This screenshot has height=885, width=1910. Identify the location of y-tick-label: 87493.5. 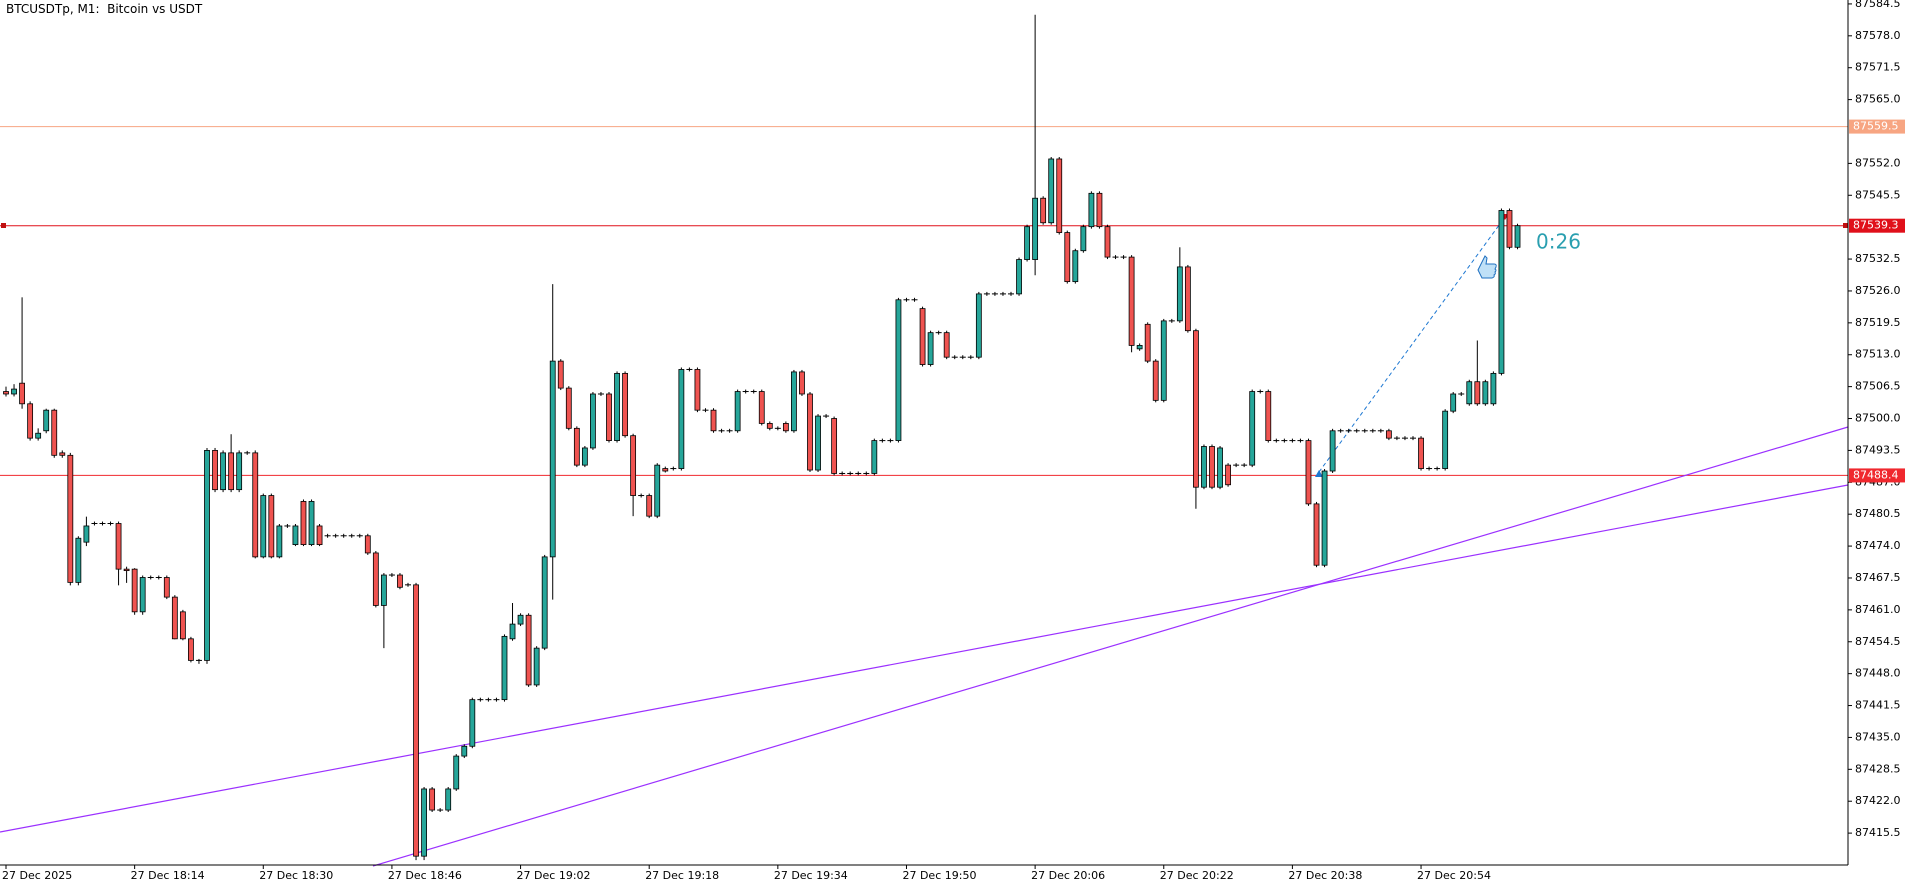
(1878, 449).